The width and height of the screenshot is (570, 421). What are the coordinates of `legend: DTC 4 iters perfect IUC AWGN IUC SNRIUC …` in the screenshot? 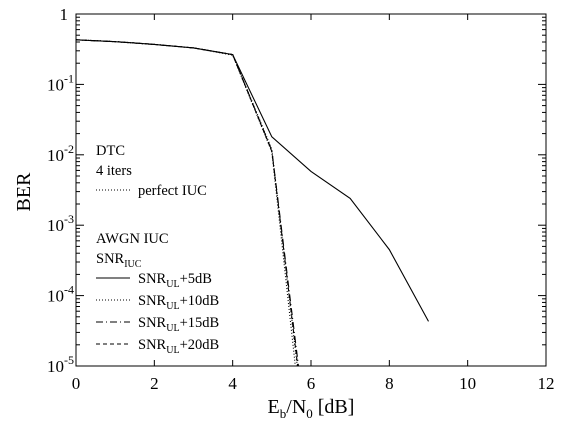 It's located at (157, 249).